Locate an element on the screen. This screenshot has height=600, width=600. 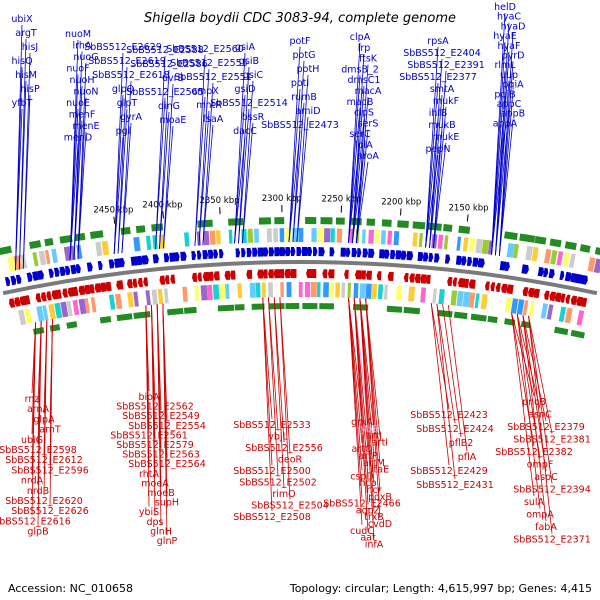
gene-label: SbBS512_E2562 is located at coordinates (155, 407).